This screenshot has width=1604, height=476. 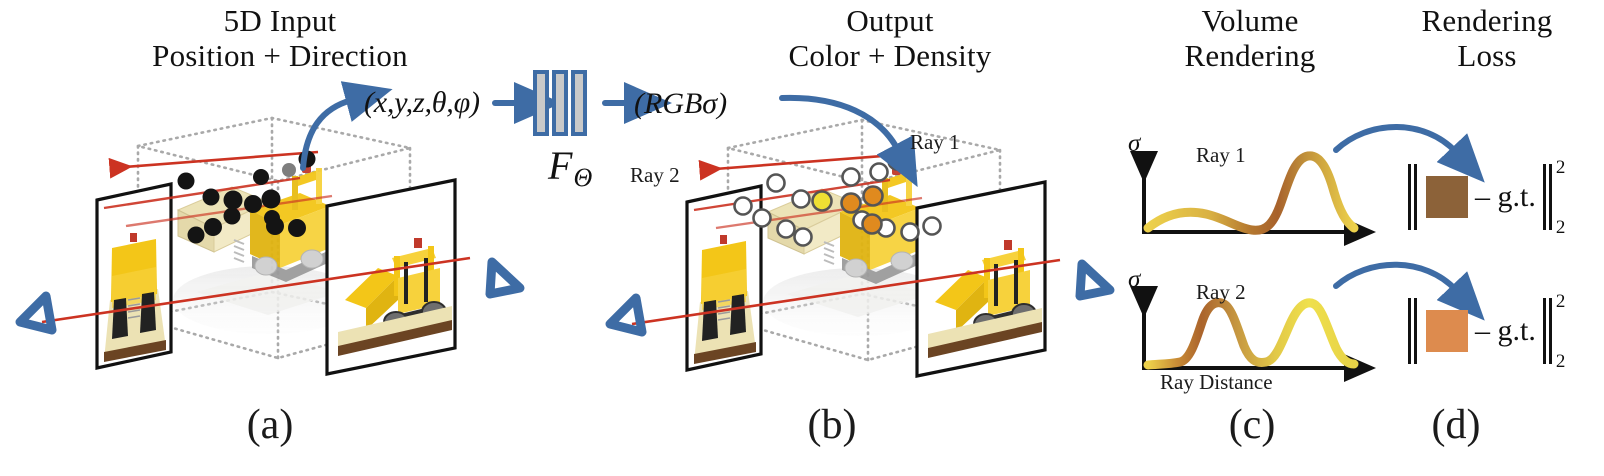 I want to click on panel-label-b: (b), so click(x=832, y=425).